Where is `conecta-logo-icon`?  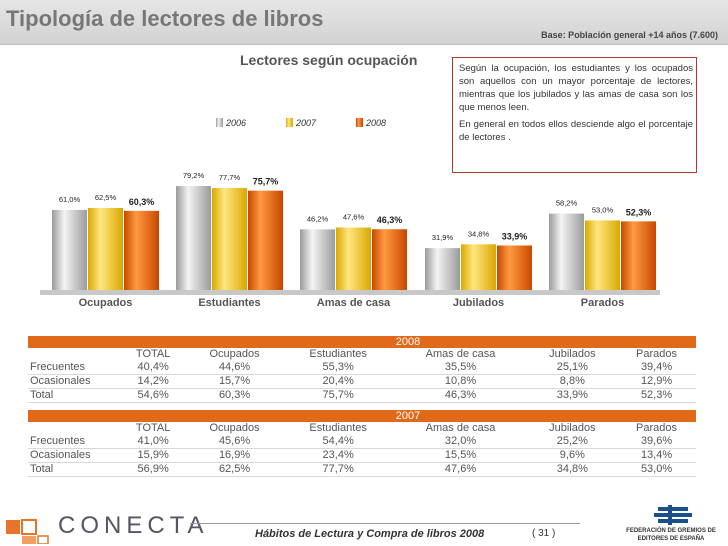
conecta-logo-icon is located at coordinates (27, 531).